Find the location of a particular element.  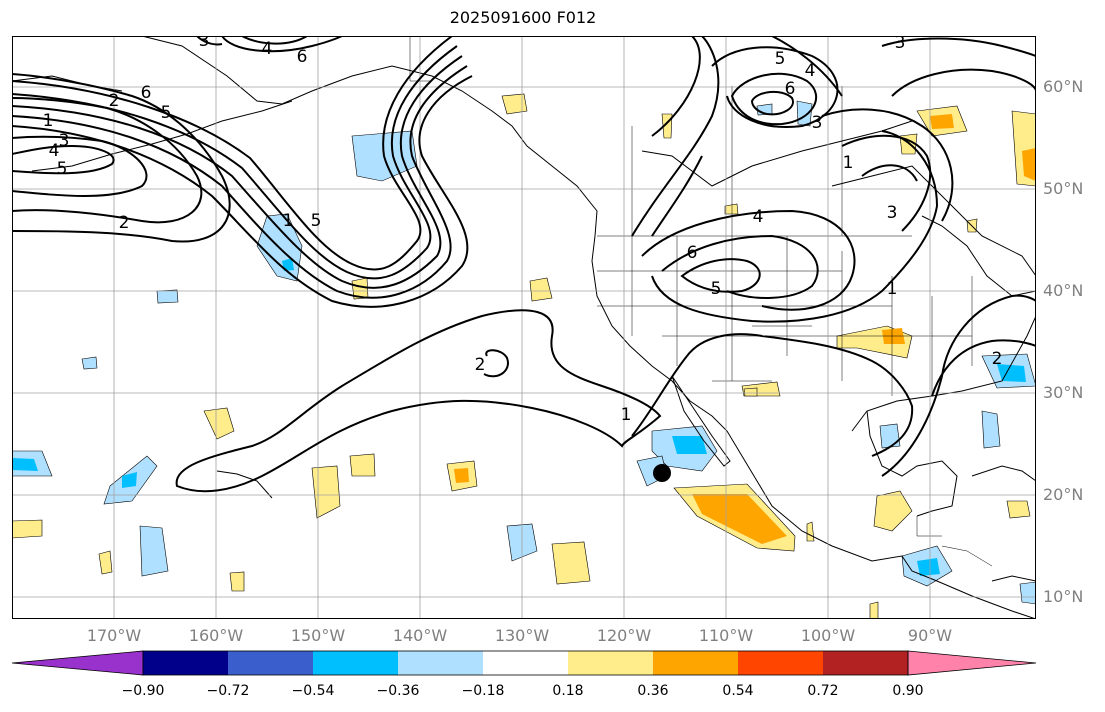

lon-label-120w: 120°W is located at coordinates (624, 635).